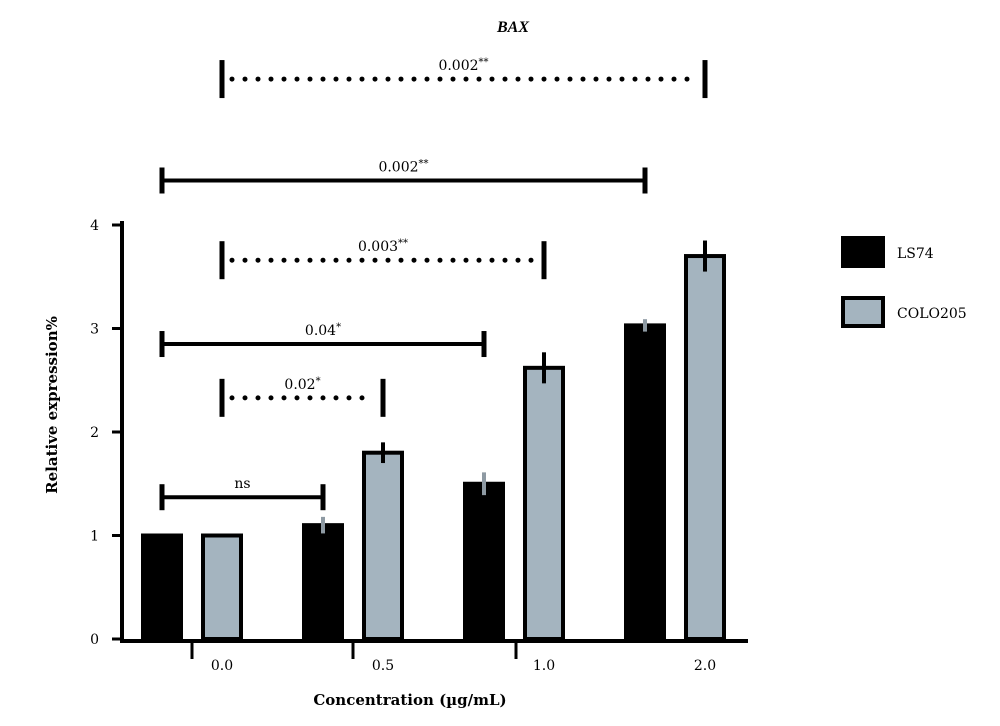  I want to click on bar-colo205-2.0, so click(705, 447).